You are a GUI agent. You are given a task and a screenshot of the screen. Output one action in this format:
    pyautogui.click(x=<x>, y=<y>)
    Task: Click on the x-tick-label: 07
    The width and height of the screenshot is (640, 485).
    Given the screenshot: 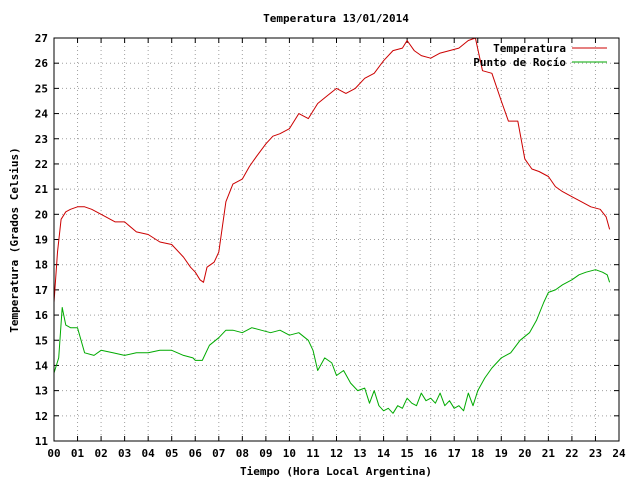 What is the action you would take?
    pyautogui.click(x=218, y=453)
    